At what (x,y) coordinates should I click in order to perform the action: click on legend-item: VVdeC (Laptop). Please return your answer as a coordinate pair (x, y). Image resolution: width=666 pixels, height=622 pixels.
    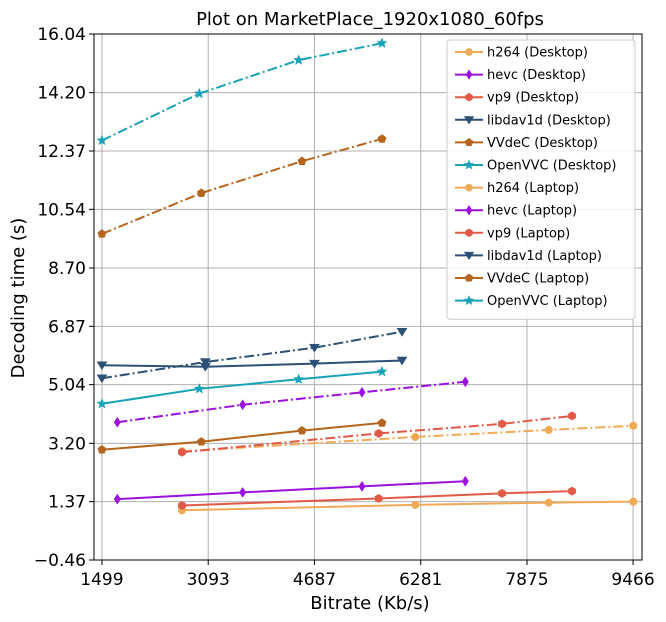
    Looking at the image, I should click on (522, 279).